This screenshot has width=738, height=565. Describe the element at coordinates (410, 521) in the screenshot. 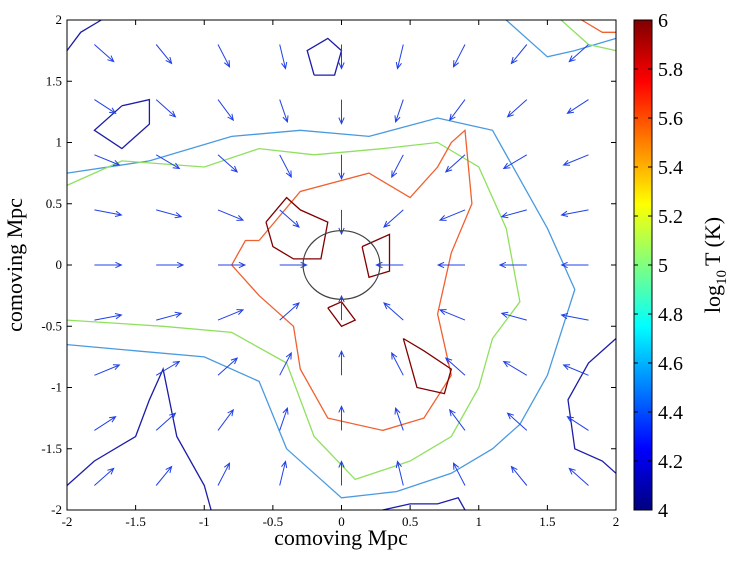

I see `x-tick-label: 0.5` at that location.